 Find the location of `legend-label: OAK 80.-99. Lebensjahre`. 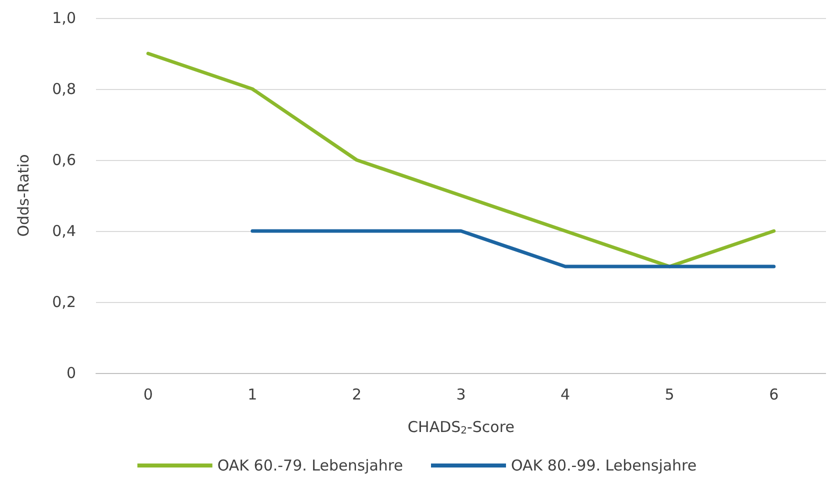

legend-label: OAK 80.-99. Lebensjahre is located at coordinates (604, 465).